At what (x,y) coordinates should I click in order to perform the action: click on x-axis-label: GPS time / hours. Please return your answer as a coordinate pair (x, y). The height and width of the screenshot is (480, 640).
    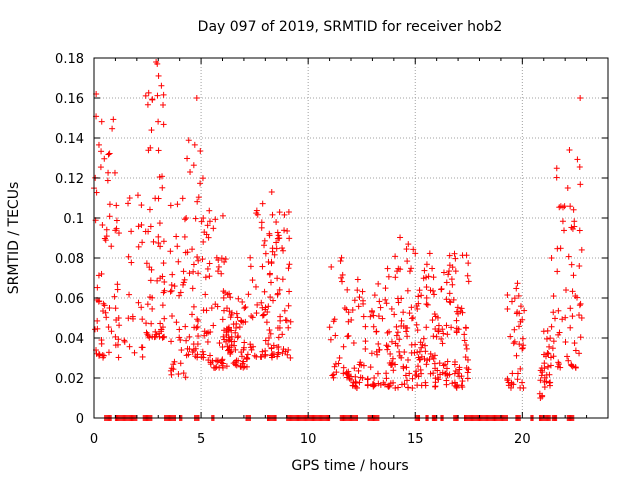
    Looking at the image, I should click on (349, 466).